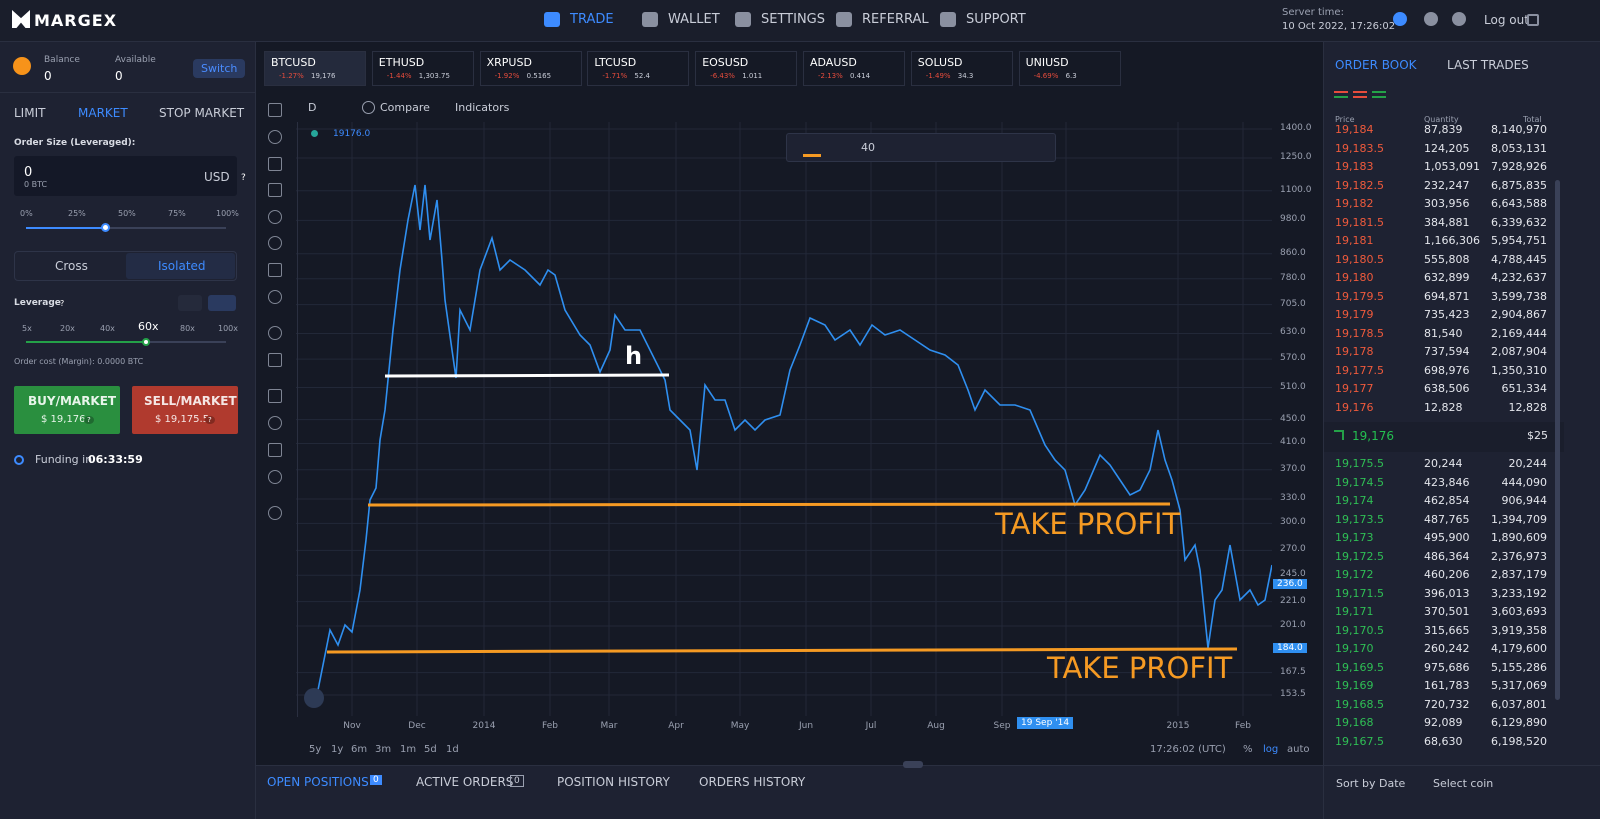 Image resolution: width=1600 pixels, height=819 pixels. What do you see at coordinates (1506, 20) in the screenshot?
I see `logout: Log out` at bounding box center [1506, 20].